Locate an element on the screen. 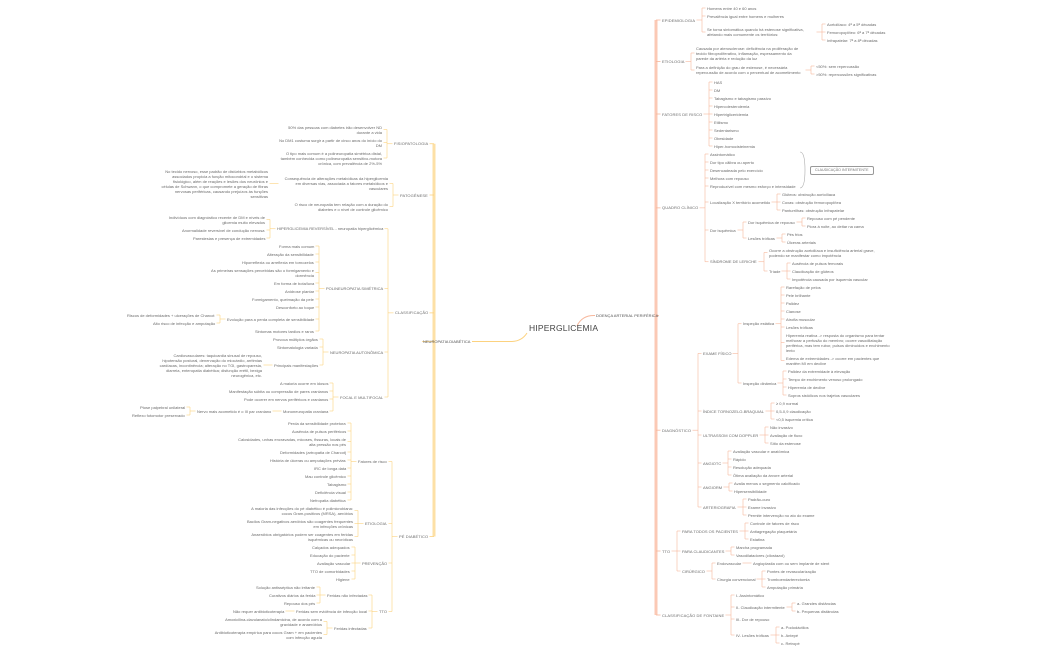 Image resolution: width=1050 pixels, height=650 pixels. topic-fatores-de-risco: Fatores de risco is located at coordinates (372, 461).